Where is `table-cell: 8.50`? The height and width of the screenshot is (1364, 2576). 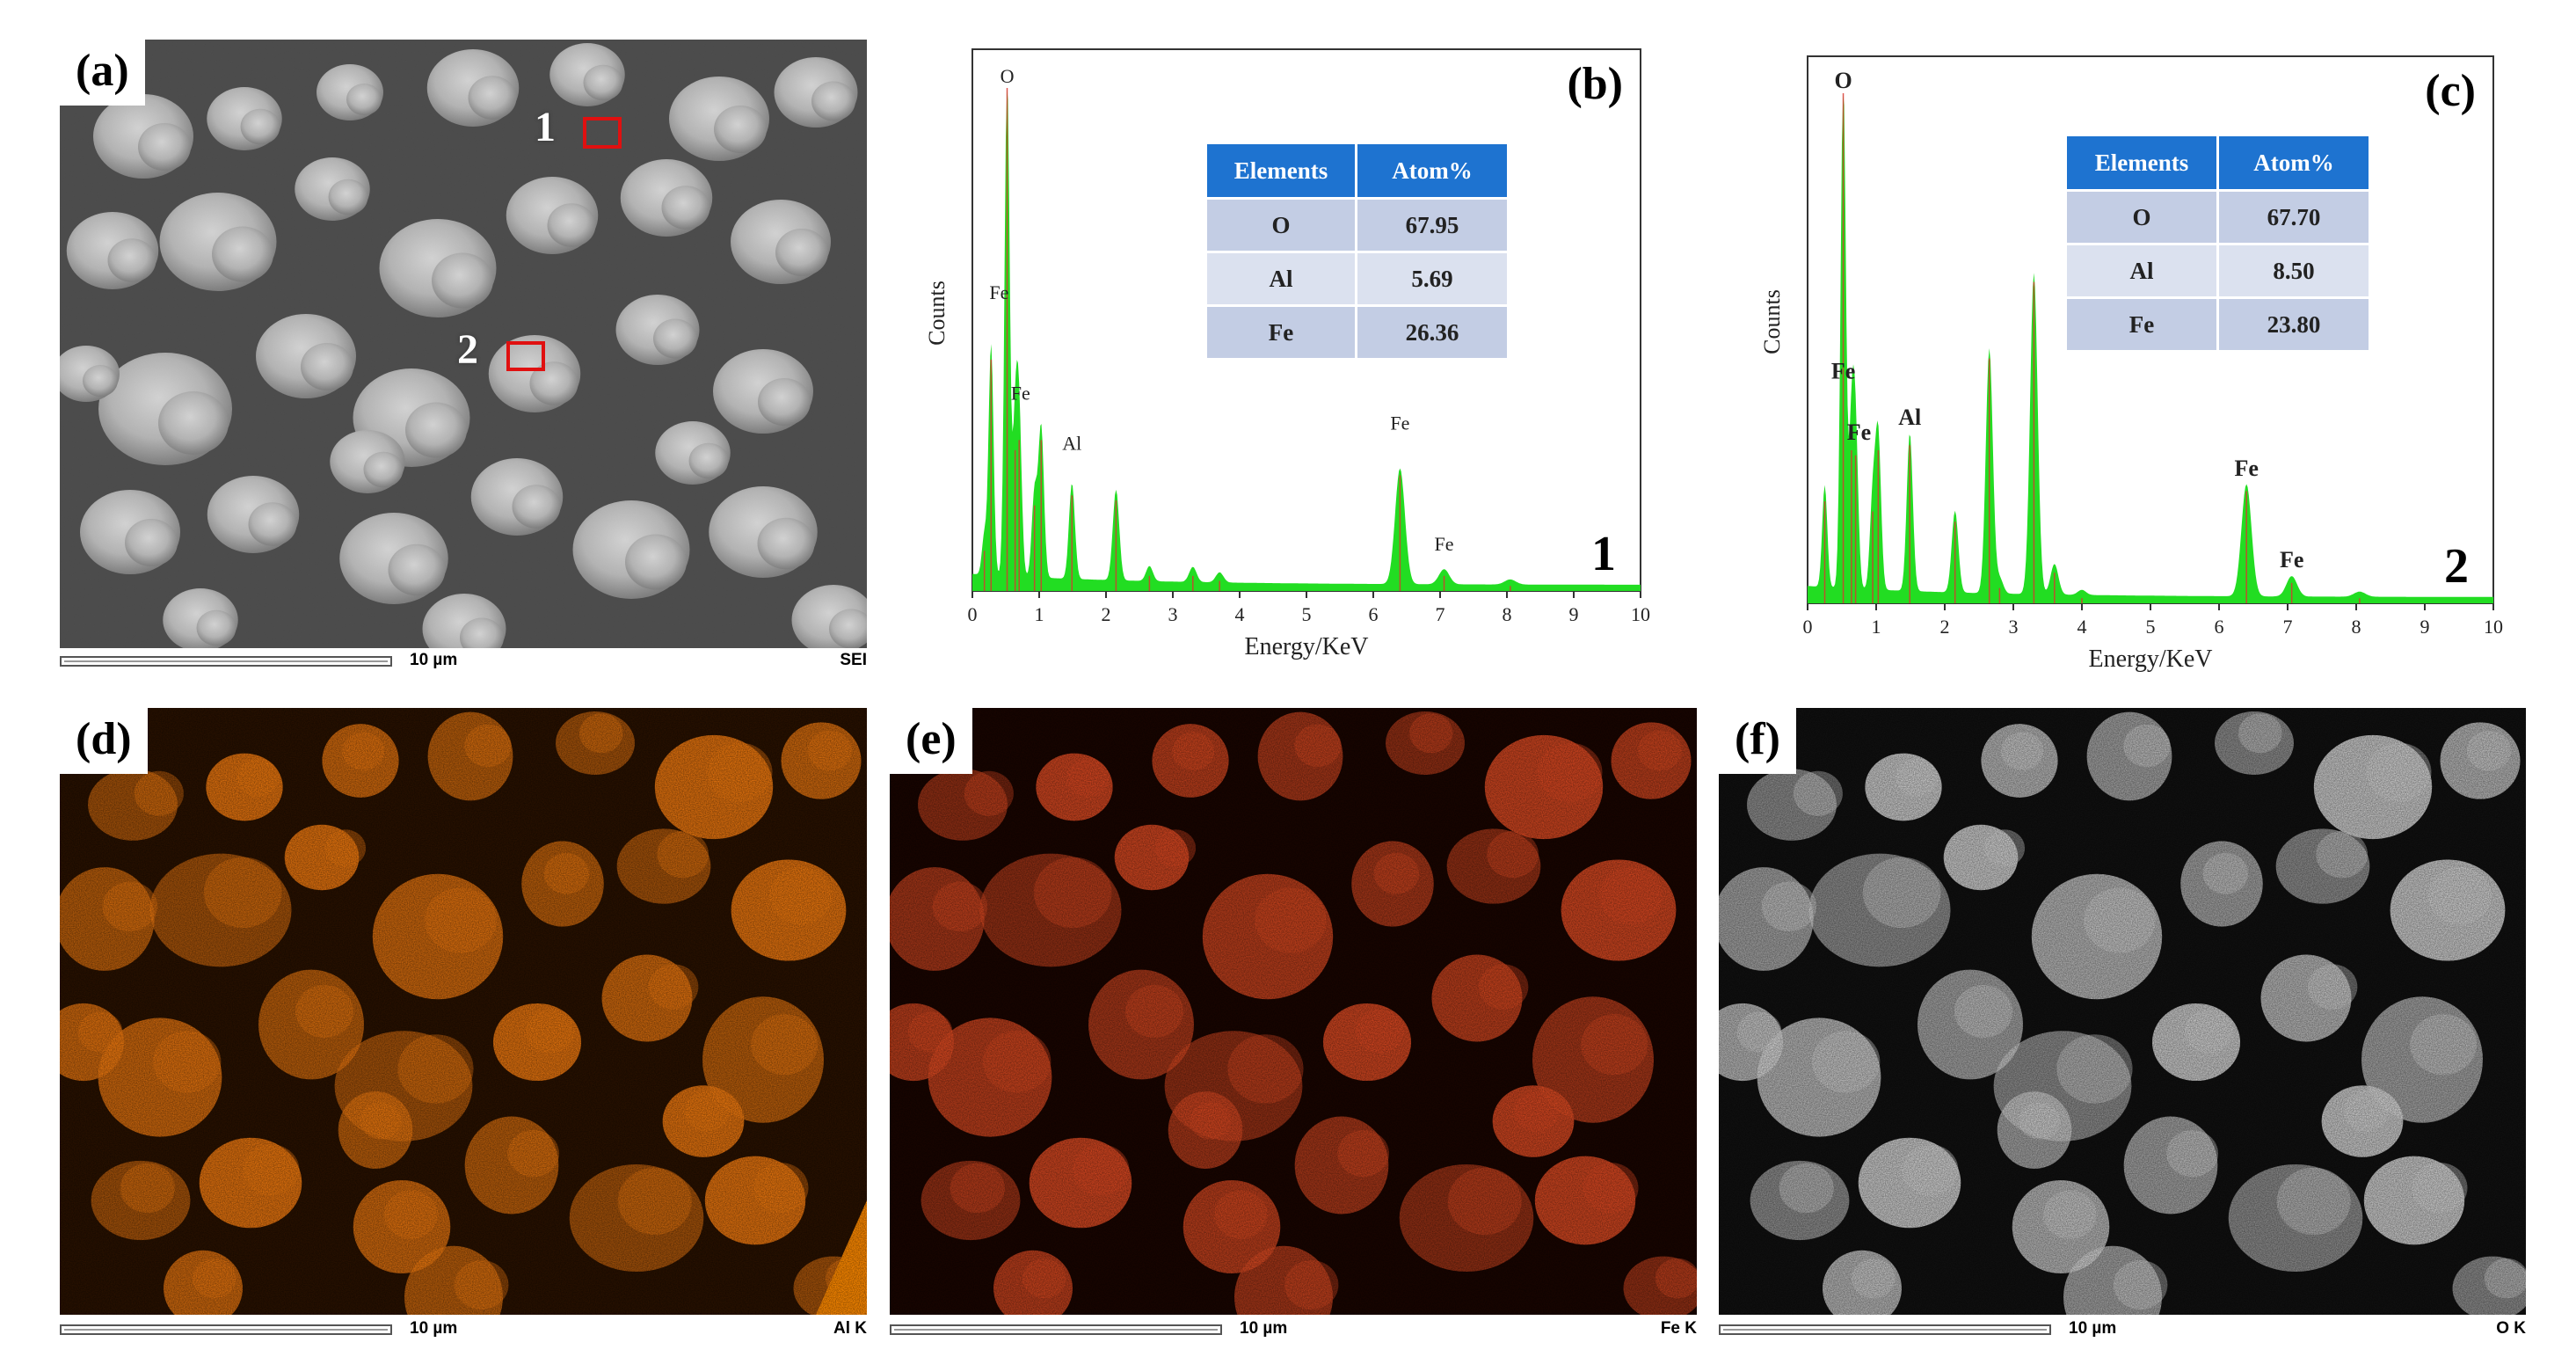
table-cell: 8.50 is located at coordinates (2294, 271).